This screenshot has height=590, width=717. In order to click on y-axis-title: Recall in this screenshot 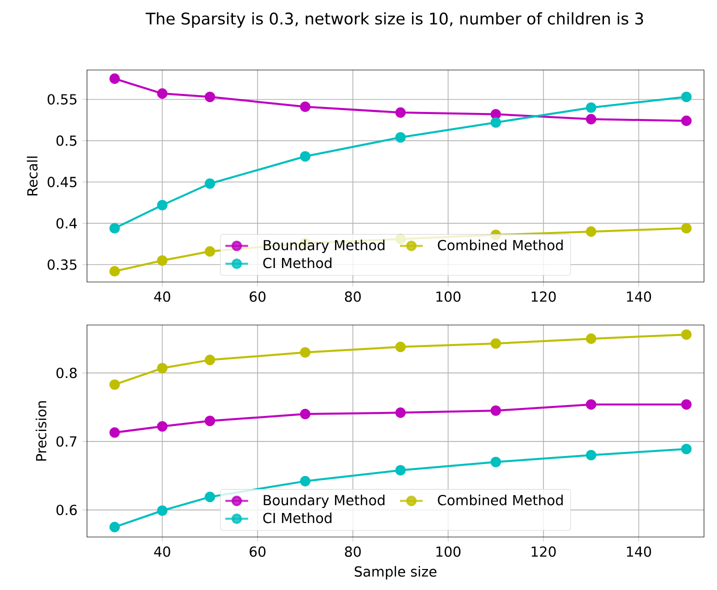, I will do `click(32, 176)`.